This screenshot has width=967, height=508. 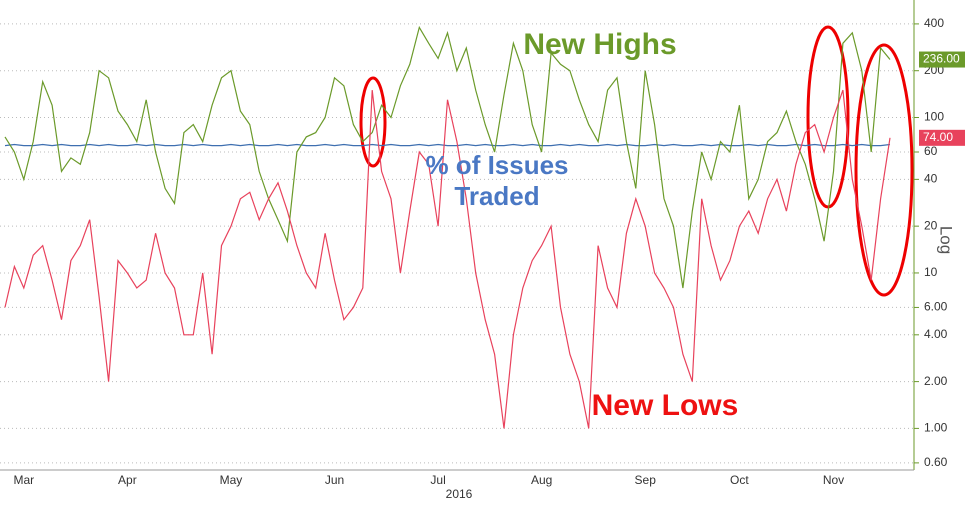 I want to click on issues-label: % of Issues Traded, so click(x=497, y=180).